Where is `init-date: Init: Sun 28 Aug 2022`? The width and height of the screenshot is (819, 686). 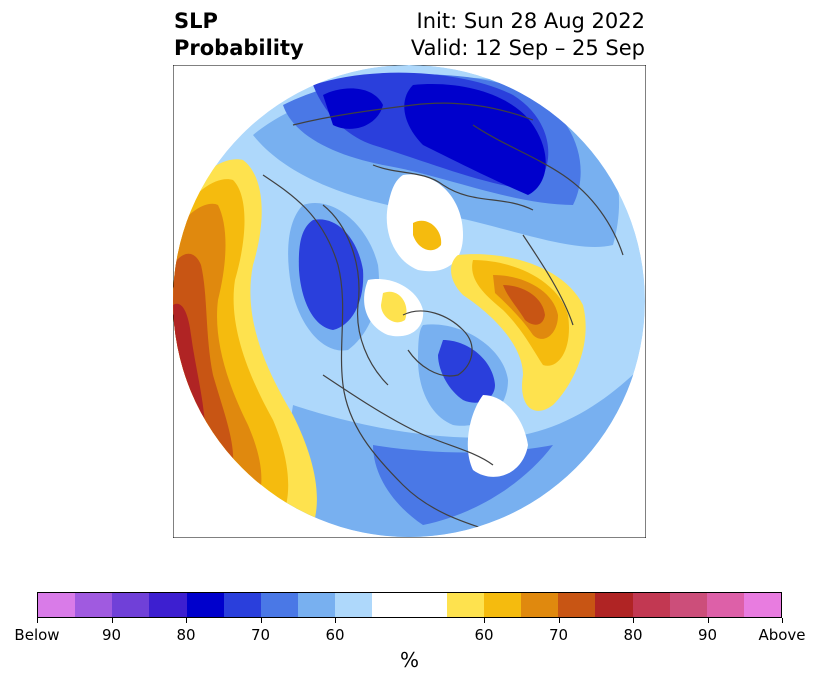 init-date: Init: Sun 28 Aug 2022 is located at coordinates (530, 21).